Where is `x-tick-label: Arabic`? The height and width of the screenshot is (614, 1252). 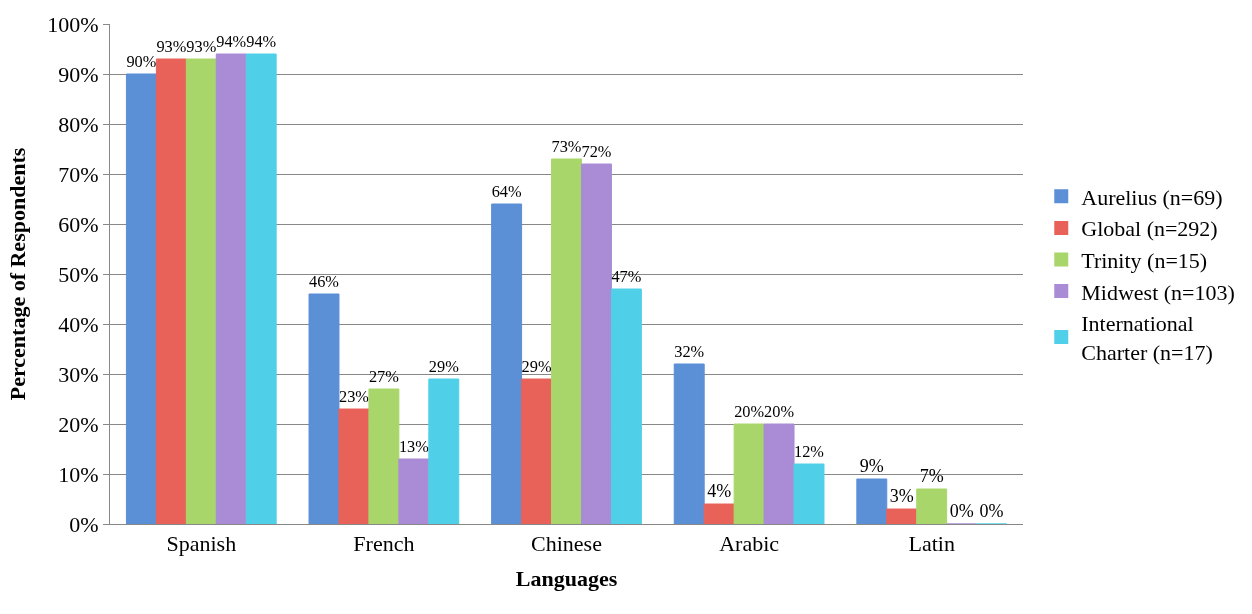 x-tick-label: Arabic is located at coordinates (749, 544).